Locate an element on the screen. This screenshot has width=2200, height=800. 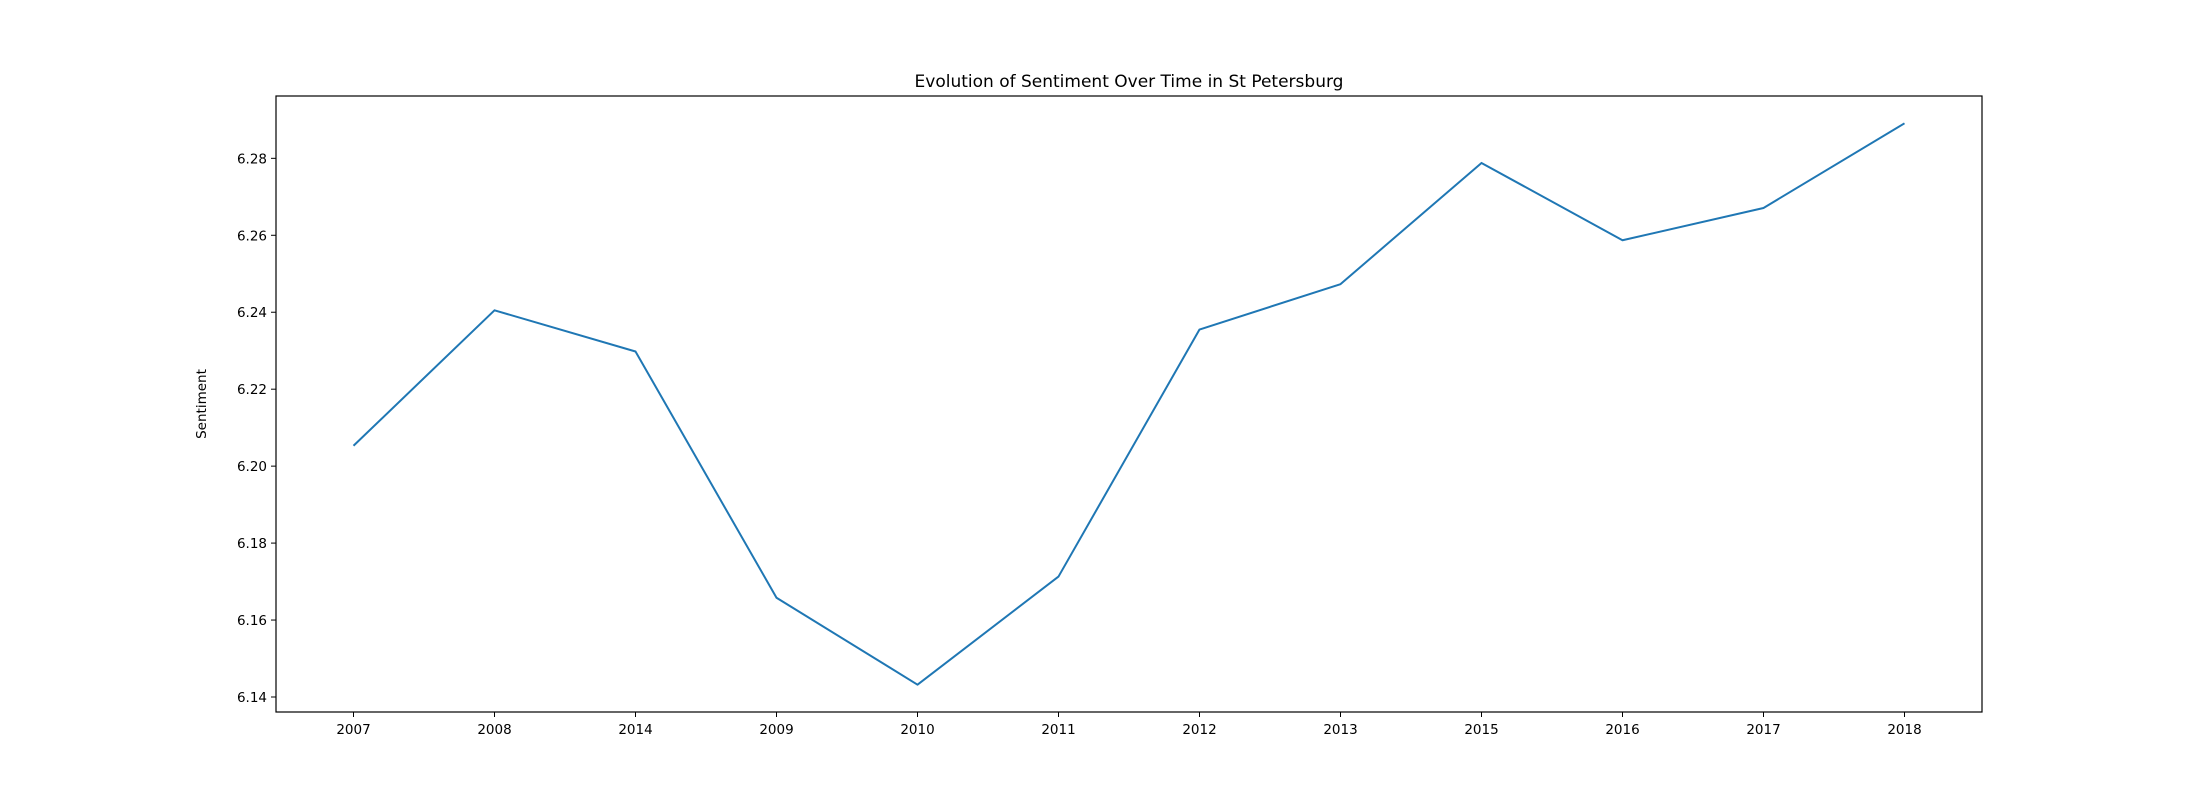
x-tick-label: 2015 is located at coordinates (1481, 730).